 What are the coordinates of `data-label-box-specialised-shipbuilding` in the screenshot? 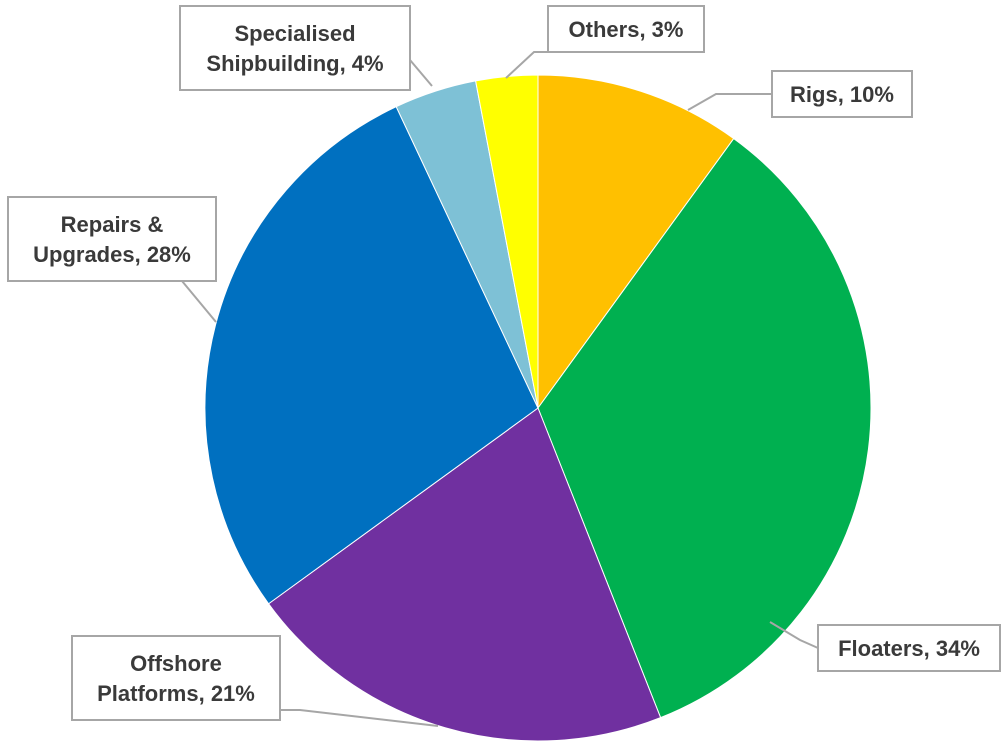 It's located at (295, 48).